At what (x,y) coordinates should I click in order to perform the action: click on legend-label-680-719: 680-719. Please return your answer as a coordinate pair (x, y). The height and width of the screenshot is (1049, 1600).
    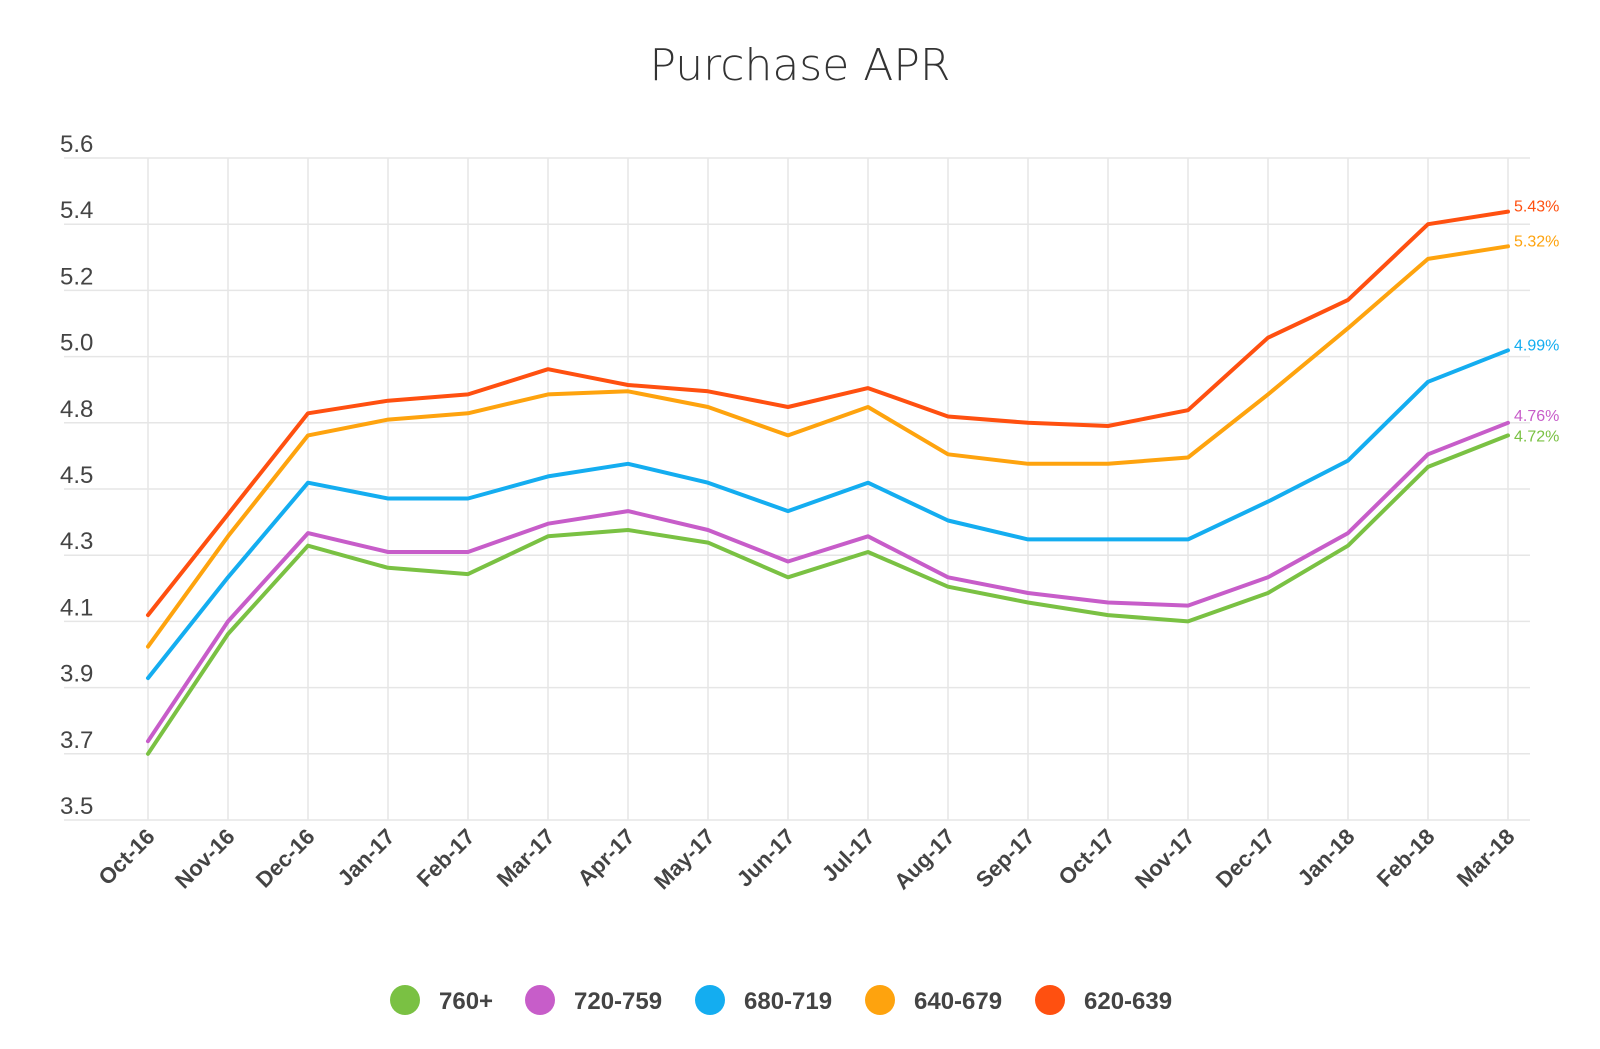
    Looking at the image, I should click on (788, 1001).